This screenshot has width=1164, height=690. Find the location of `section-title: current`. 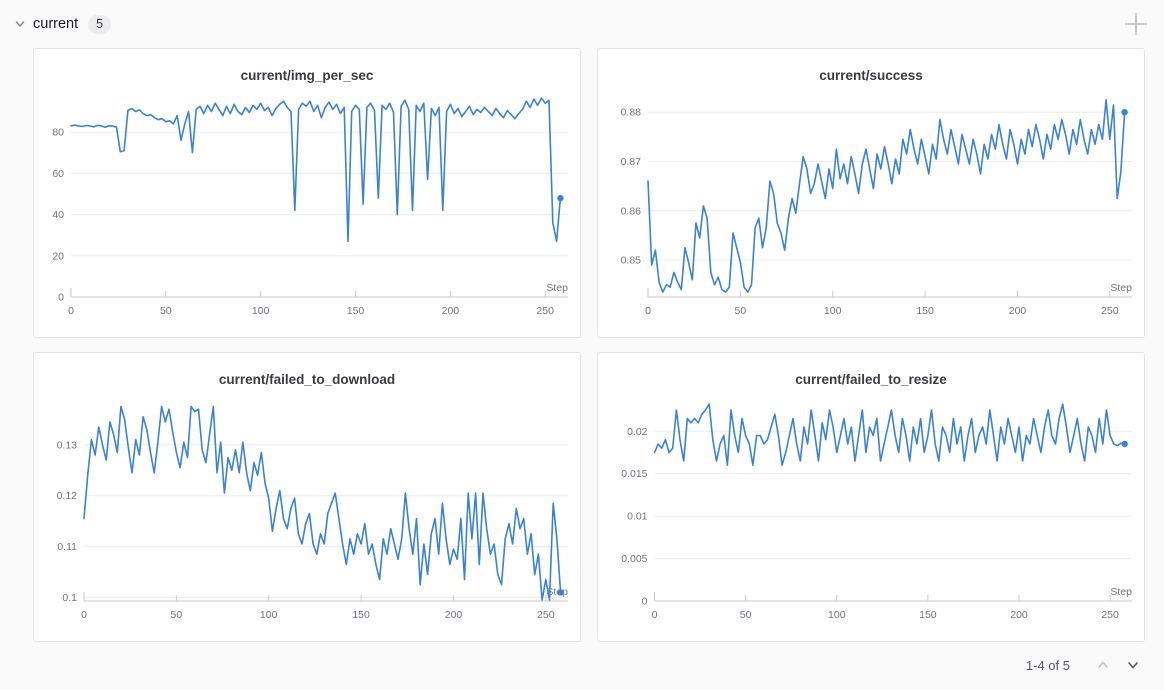

section-title: current is located at coordinates (56, 24).